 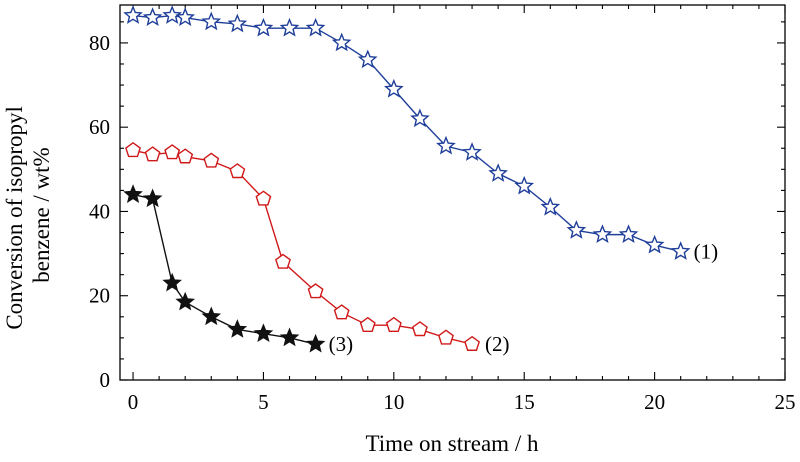 I want to click on y-tick-label: 80, so click(x=99, y=43).